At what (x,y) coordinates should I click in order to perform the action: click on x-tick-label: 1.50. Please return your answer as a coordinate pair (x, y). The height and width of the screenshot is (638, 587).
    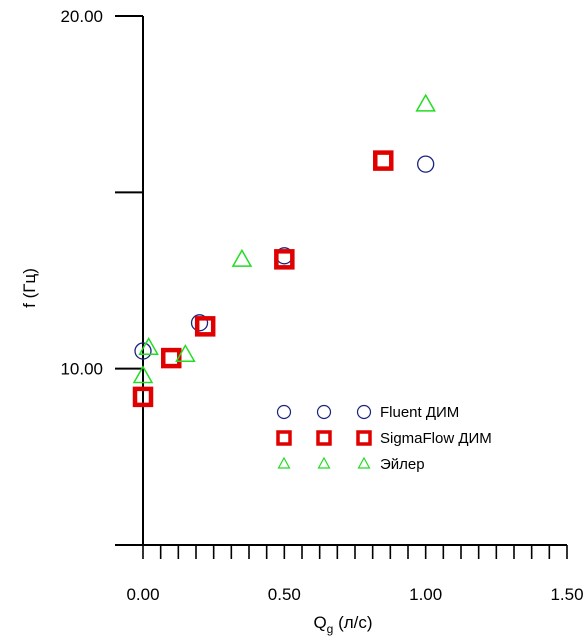
    Looking at the image, I should click on (566, 594).